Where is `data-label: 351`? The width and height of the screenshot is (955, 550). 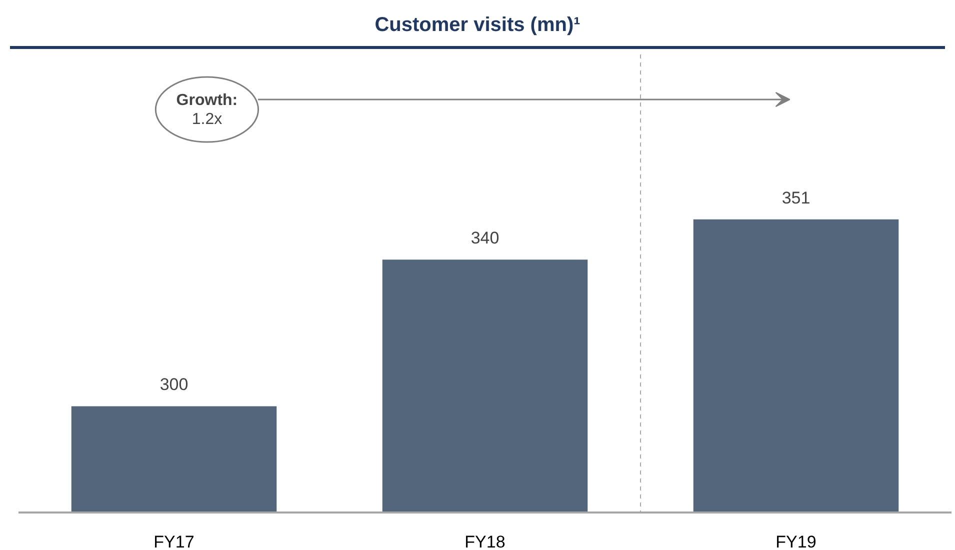
data-label: 351 is located at coordinates (796, 198).